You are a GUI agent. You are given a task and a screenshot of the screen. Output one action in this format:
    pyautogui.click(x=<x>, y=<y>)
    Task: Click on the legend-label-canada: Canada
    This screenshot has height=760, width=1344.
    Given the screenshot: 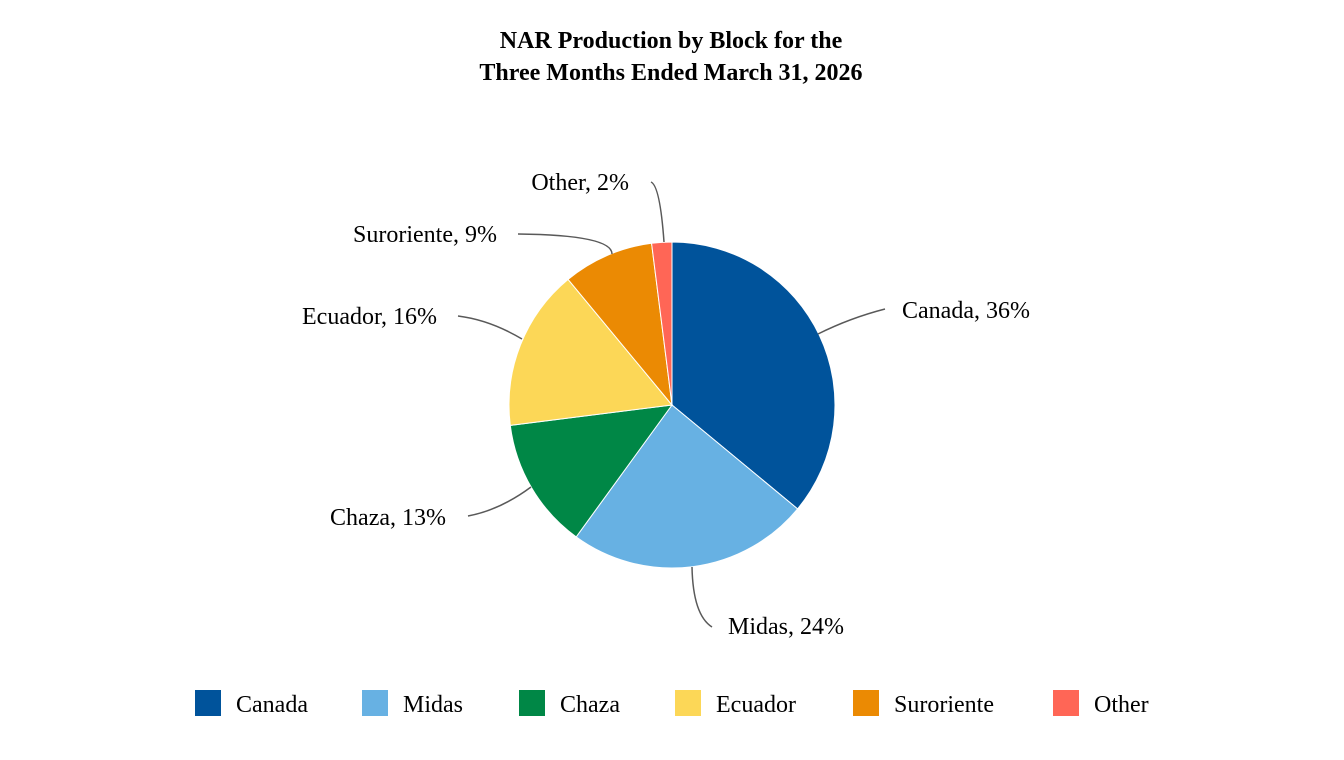 What is the action you would take?
    pyautogui.click(x=272, y=705)
    